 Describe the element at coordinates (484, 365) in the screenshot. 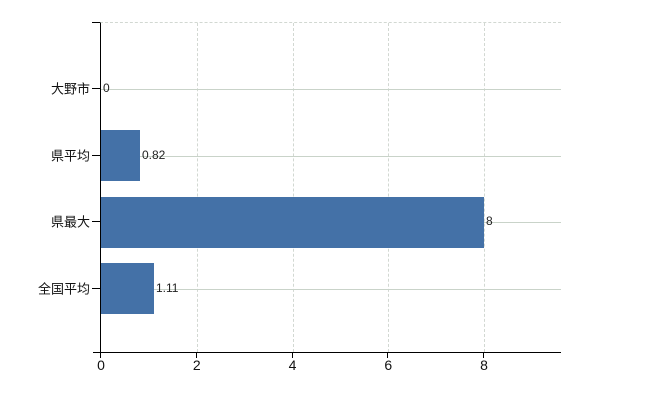

I see `x-axis-tick-label: 8` at that location.